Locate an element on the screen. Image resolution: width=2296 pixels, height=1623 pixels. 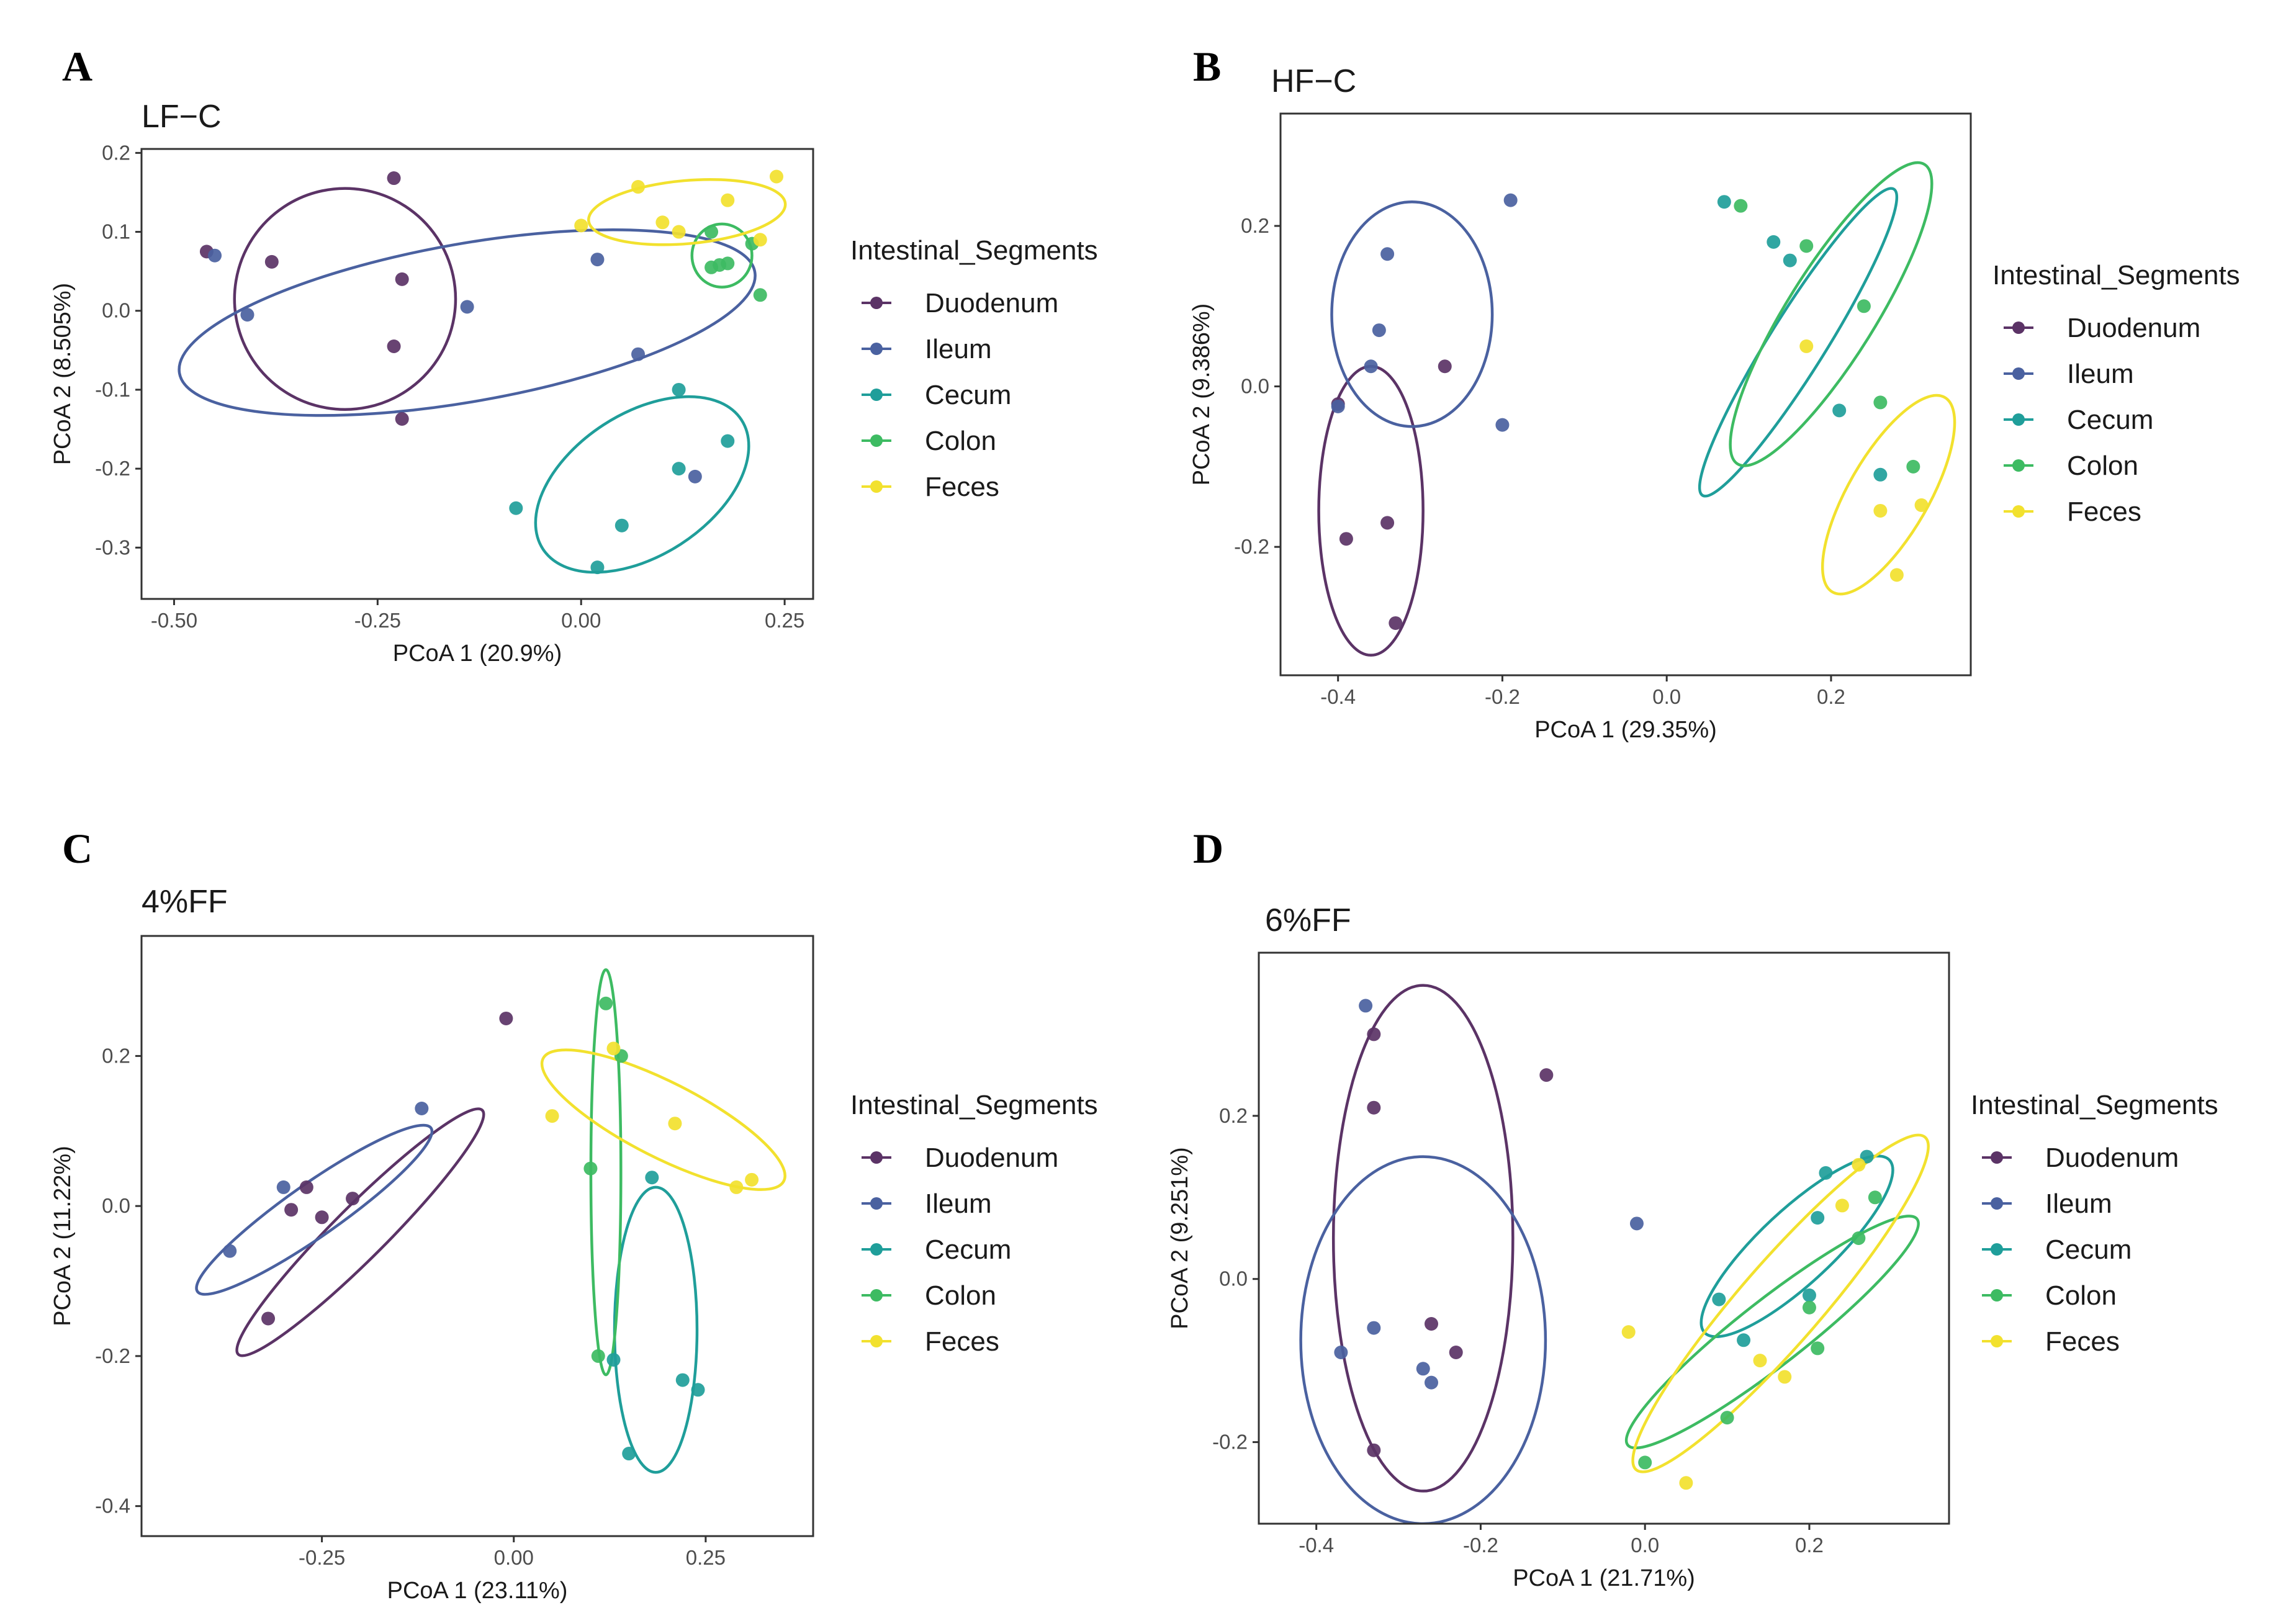
y-tick-label: -0.3 is located at coordinates (112, 547).